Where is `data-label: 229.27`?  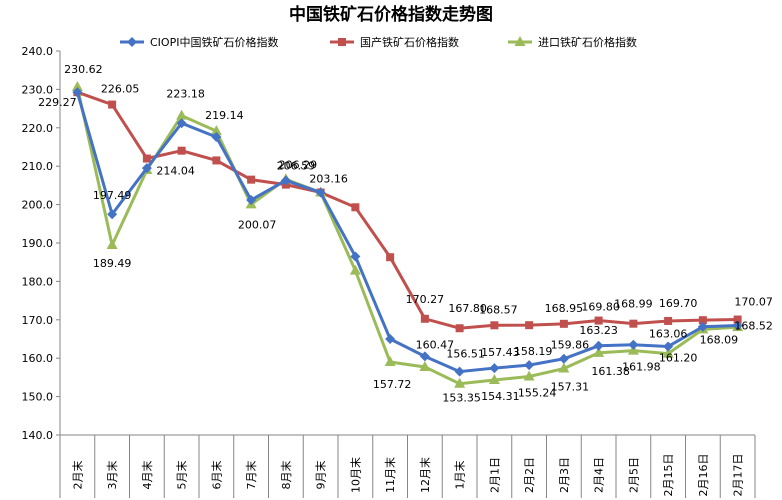
data-label: 229.27 is located at coordinates (57, 102).